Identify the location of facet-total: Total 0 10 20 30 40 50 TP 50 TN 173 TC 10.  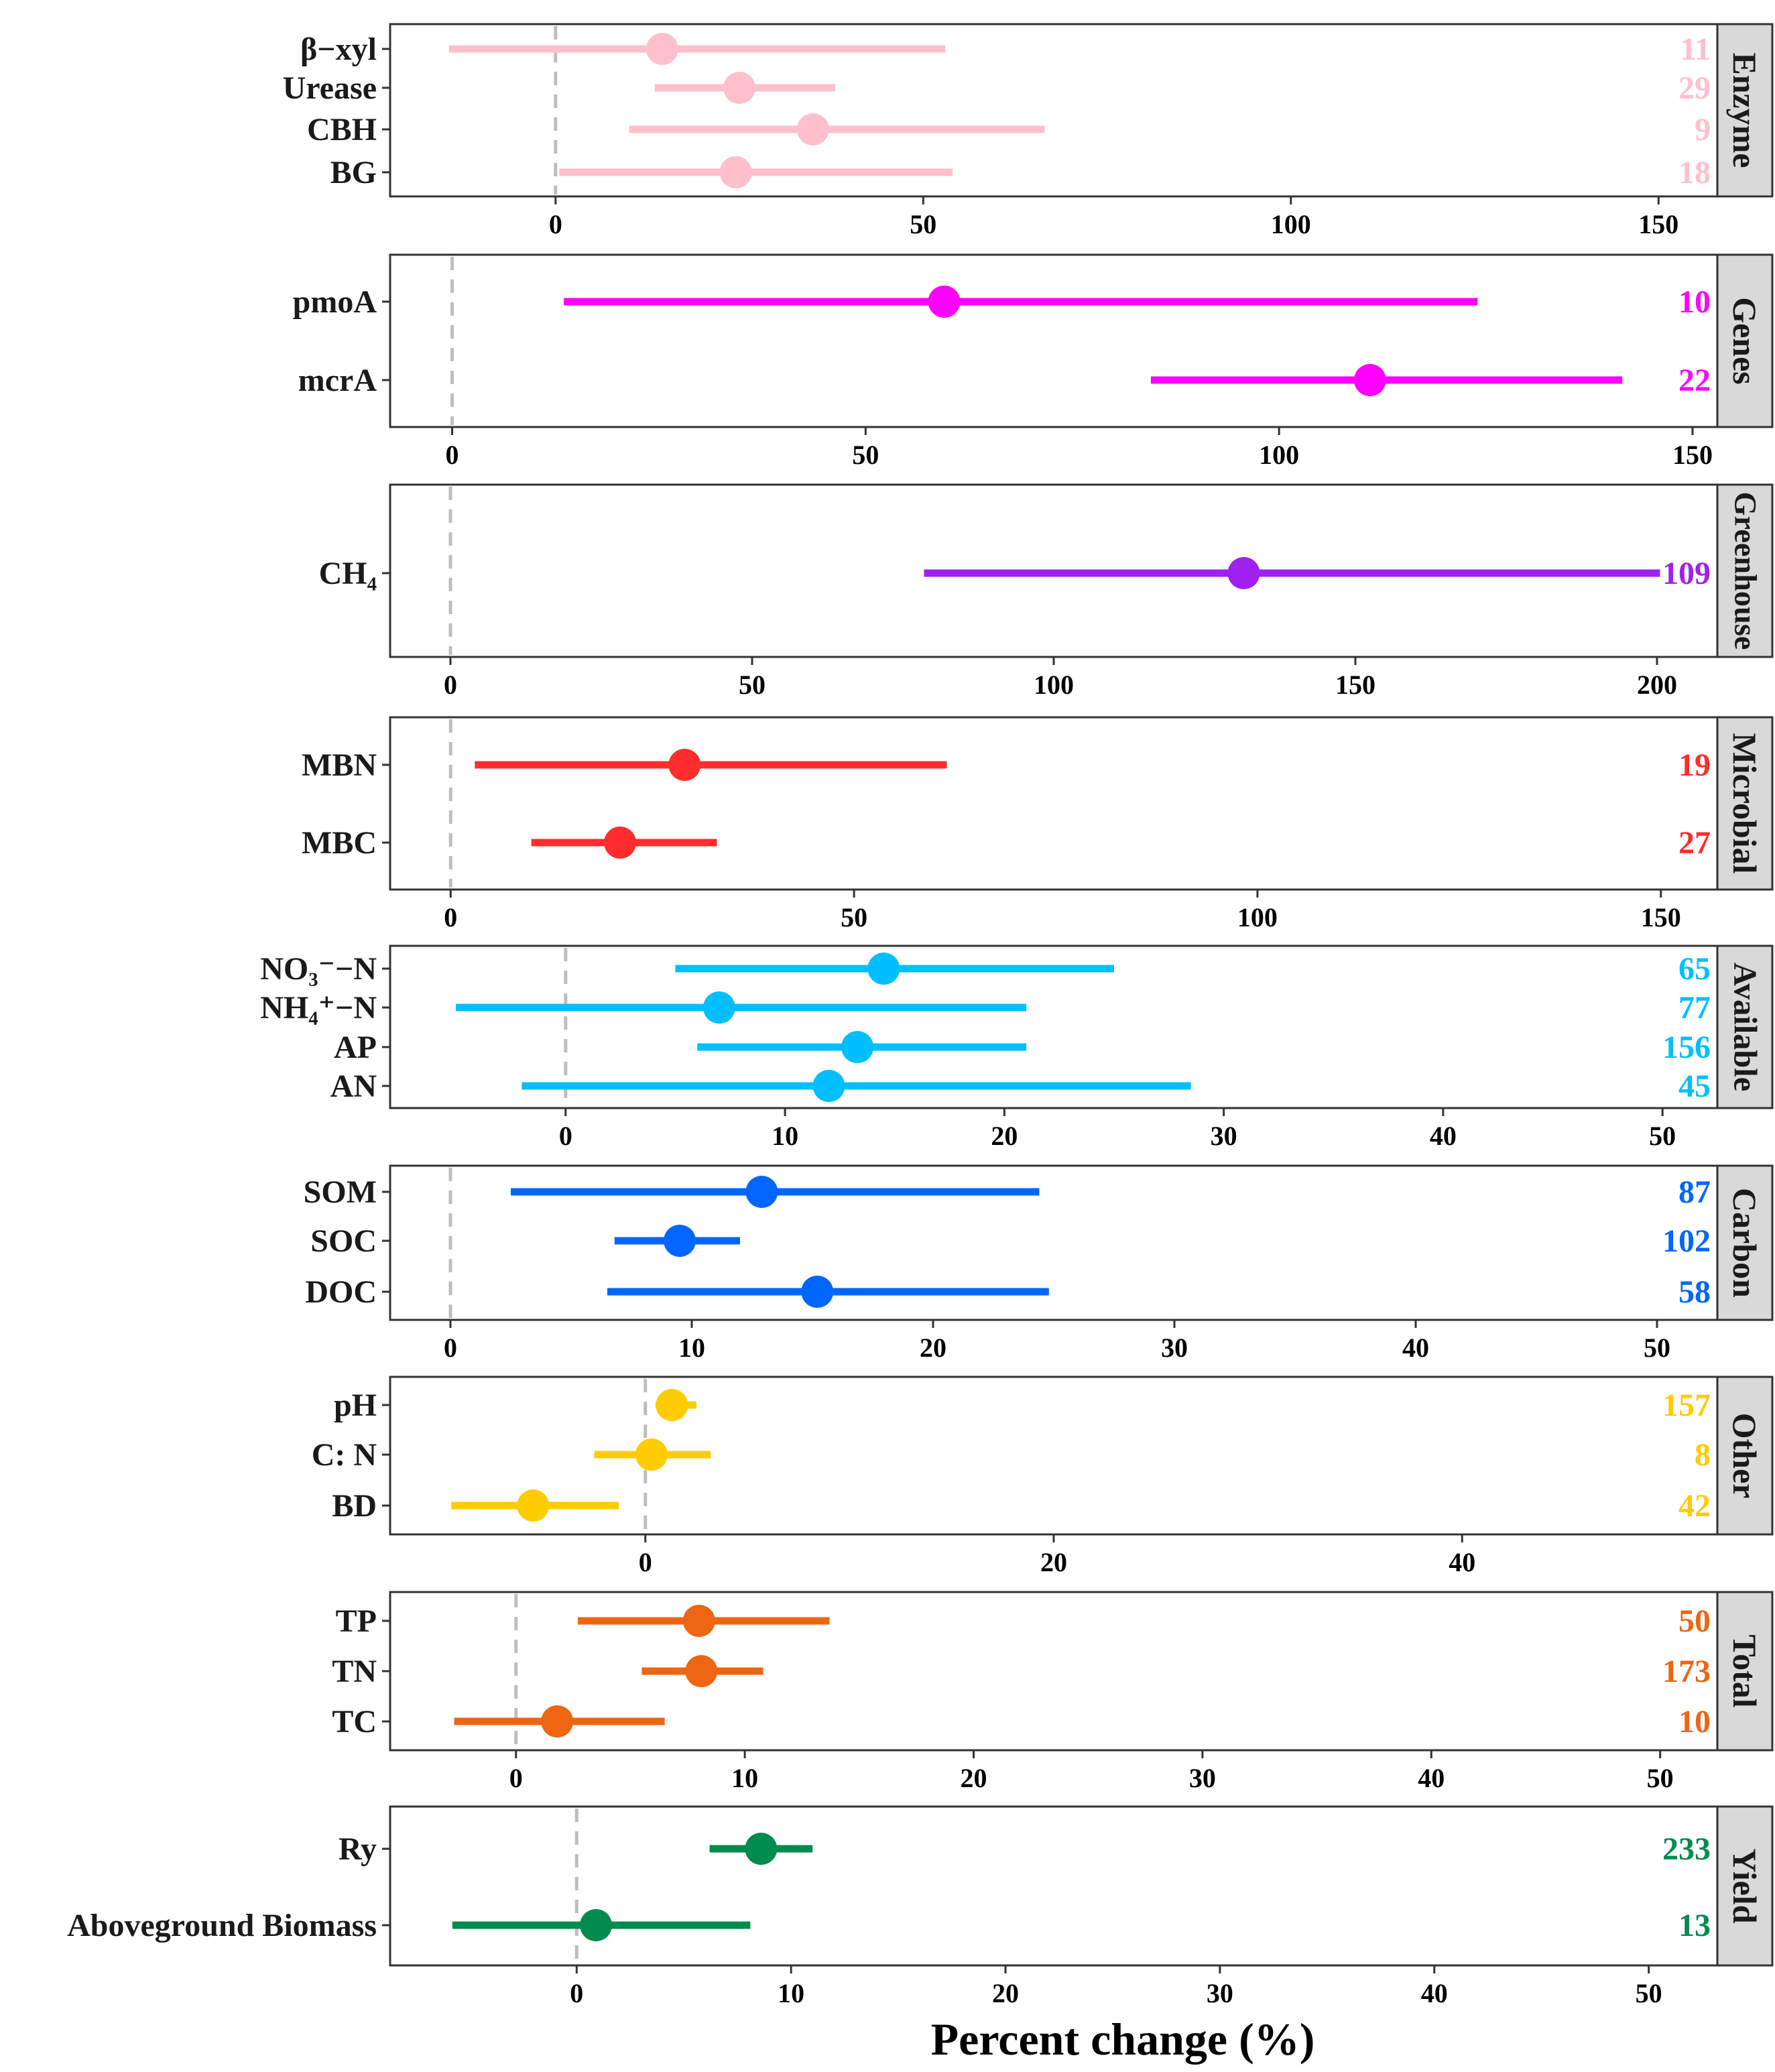
(1053, 1692).